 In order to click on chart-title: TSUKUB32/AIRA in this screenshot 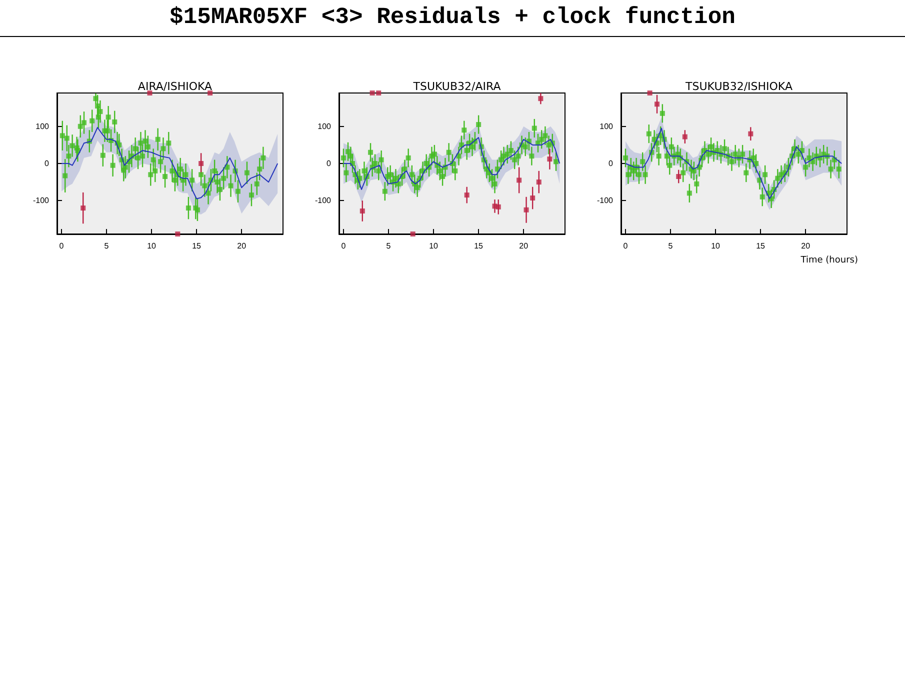, I will do `click(457, 86)`.